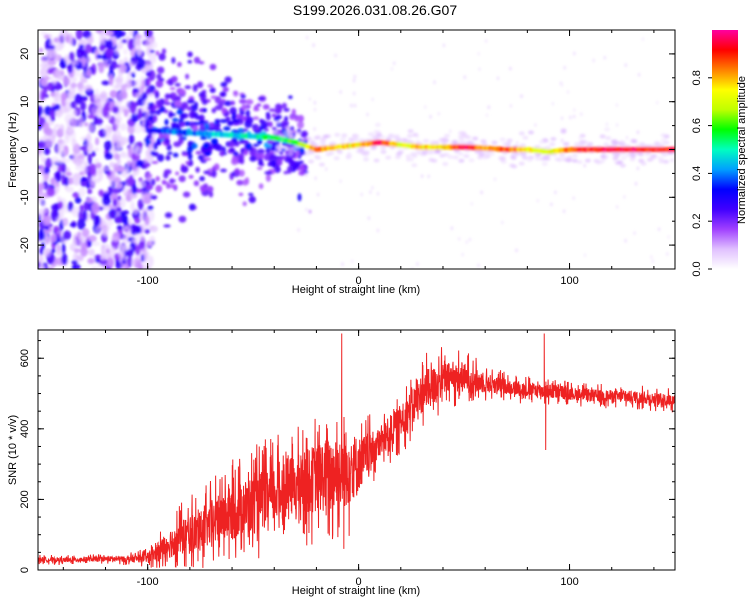  I want to click on spectrogram-y-tick-label: 10, so click(25, 102).